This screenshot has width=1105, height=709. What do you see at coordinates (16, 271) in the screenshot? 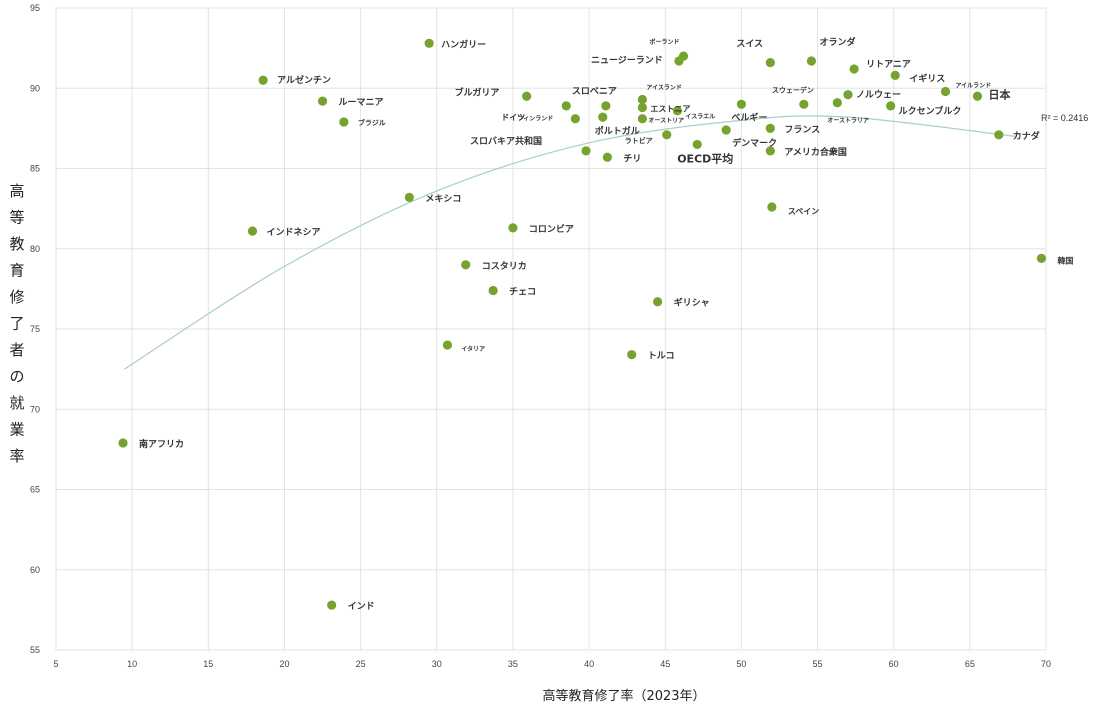
I see `y-axis-label-char: 育` at bounding box center [16, 271].